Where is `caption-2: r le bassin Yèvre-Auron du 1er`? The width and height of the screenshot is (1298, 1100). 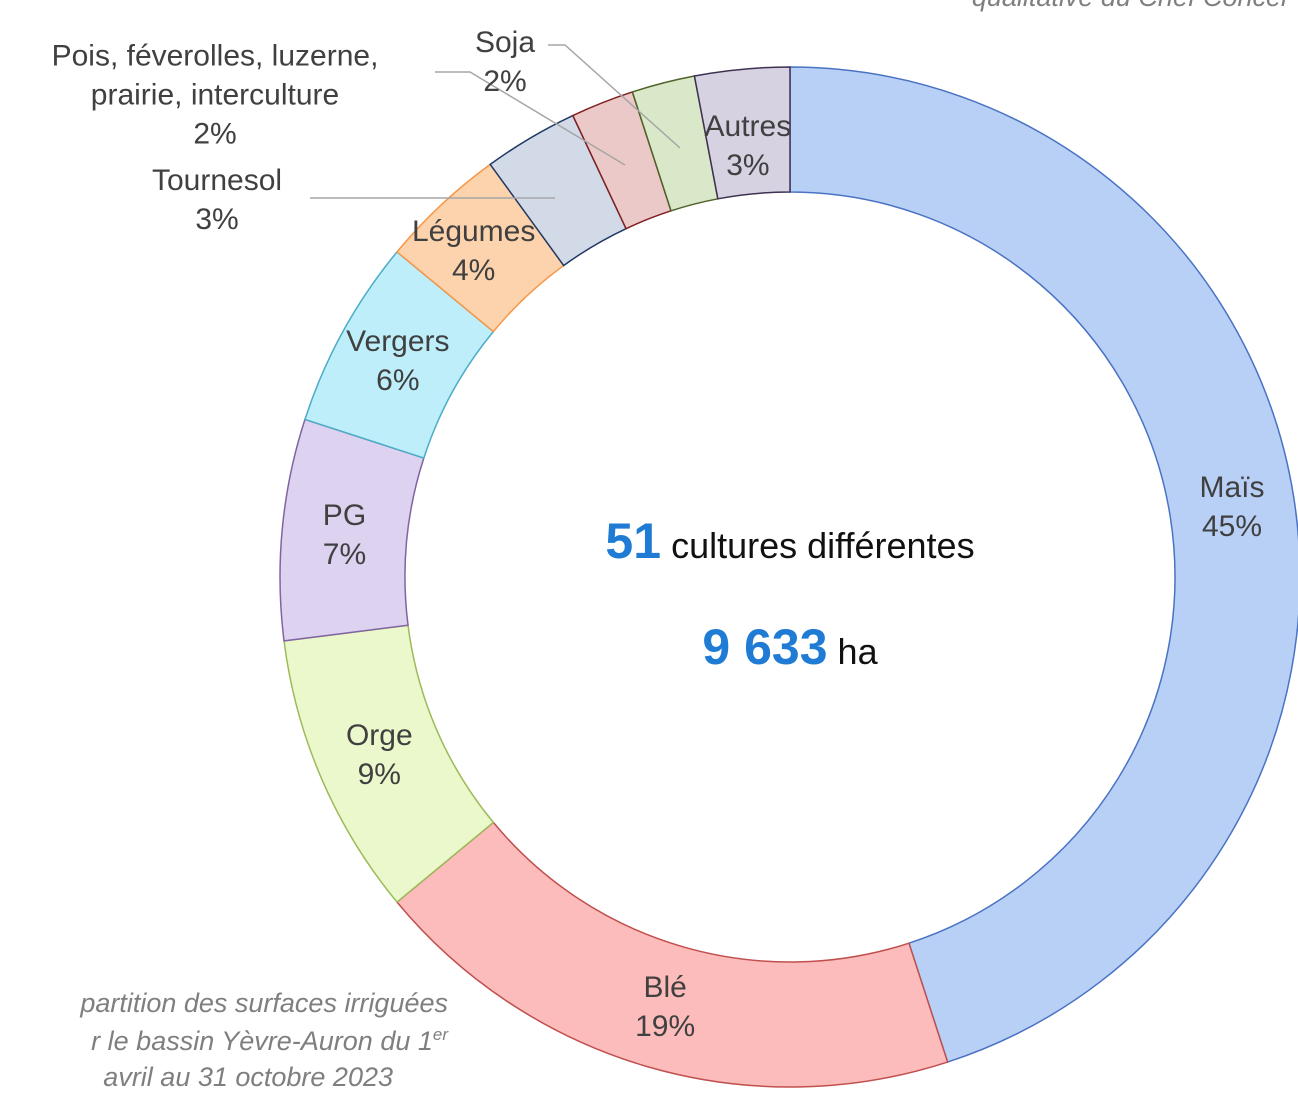
caption-2: r le bassin Yèvre-Auron du 1er is located at coordinates (269, 1041).